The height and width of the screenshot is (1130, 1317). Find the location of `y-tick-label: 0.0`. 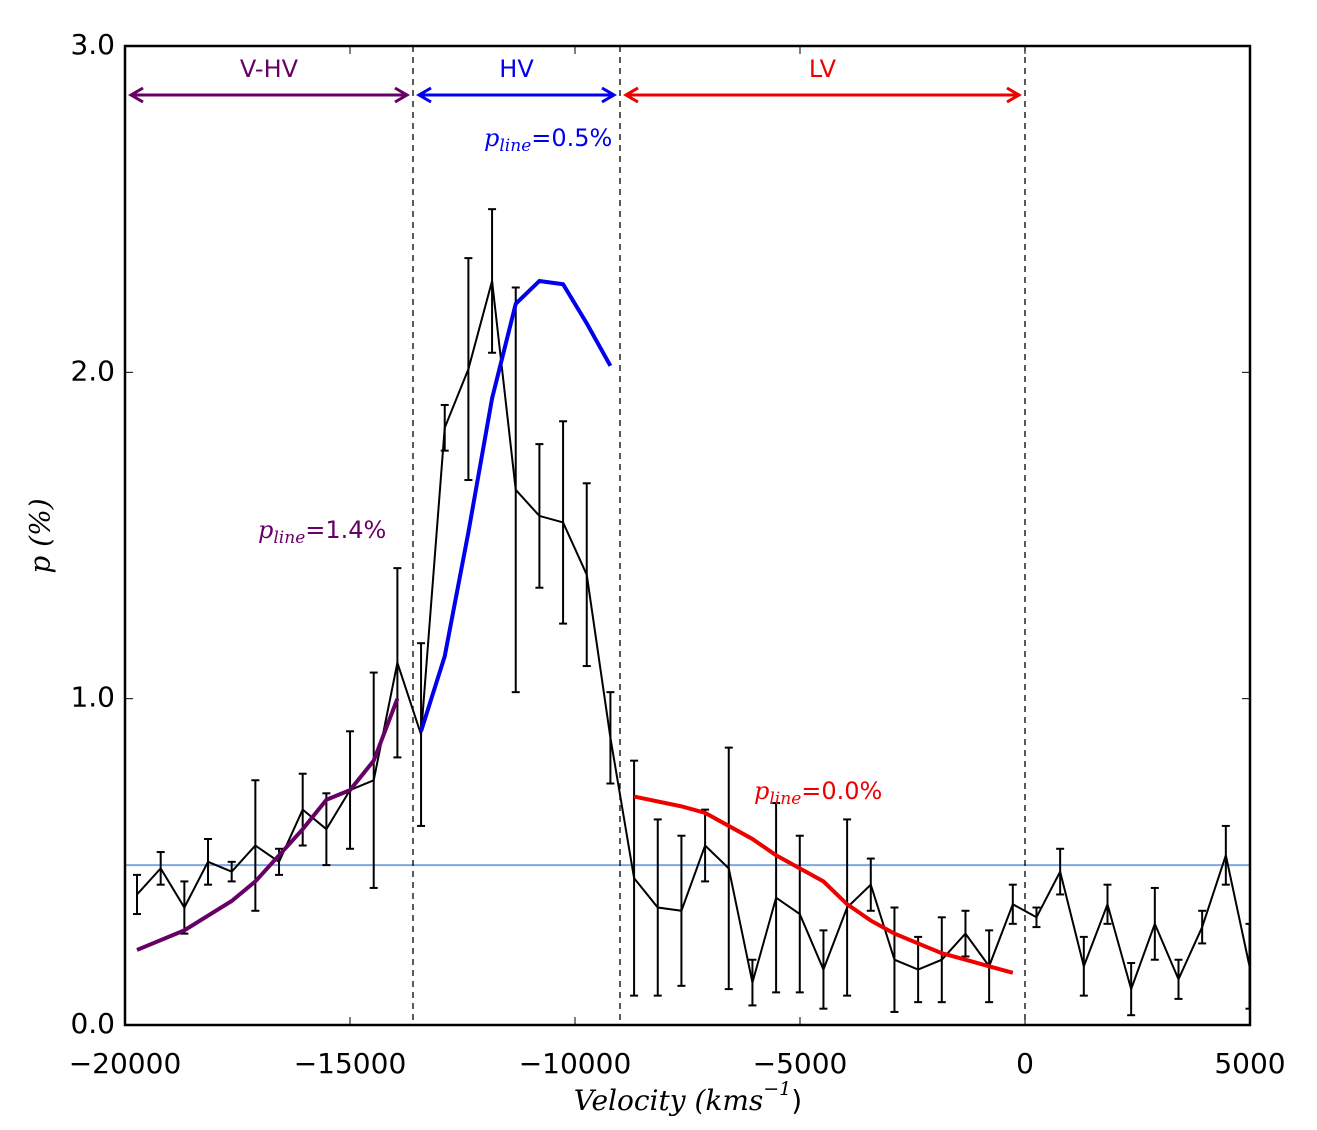

y-tick-label: 0.0 is located at coordinates (92, 1023).